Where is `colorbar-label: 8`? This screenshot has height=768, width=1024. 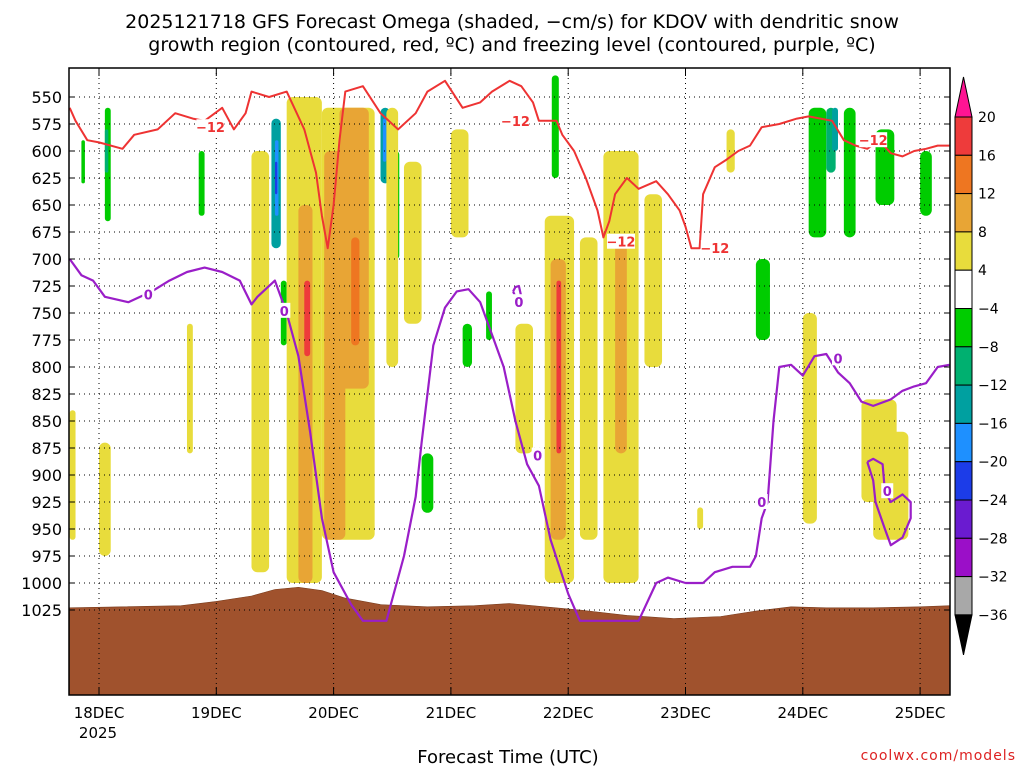 colorbar-label: 8 is located at coordinates (982, 233).